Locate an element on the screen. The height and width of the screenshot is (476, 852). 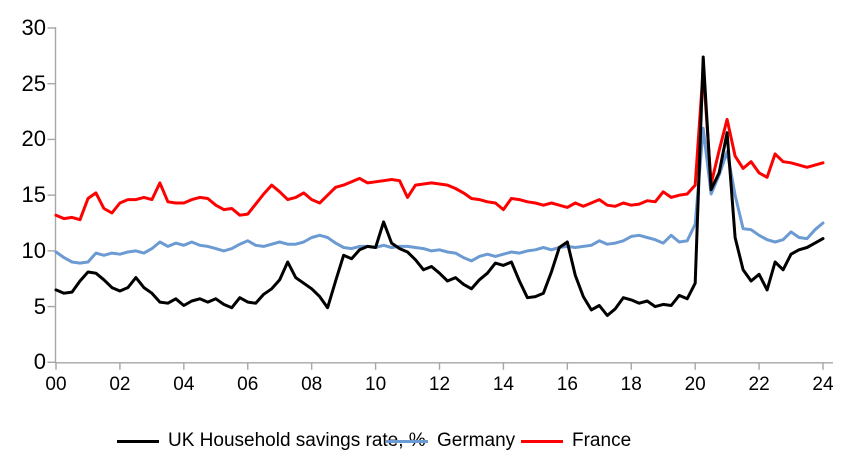
x-axis-tick-label: 06 is located at coordinates (248, 384).